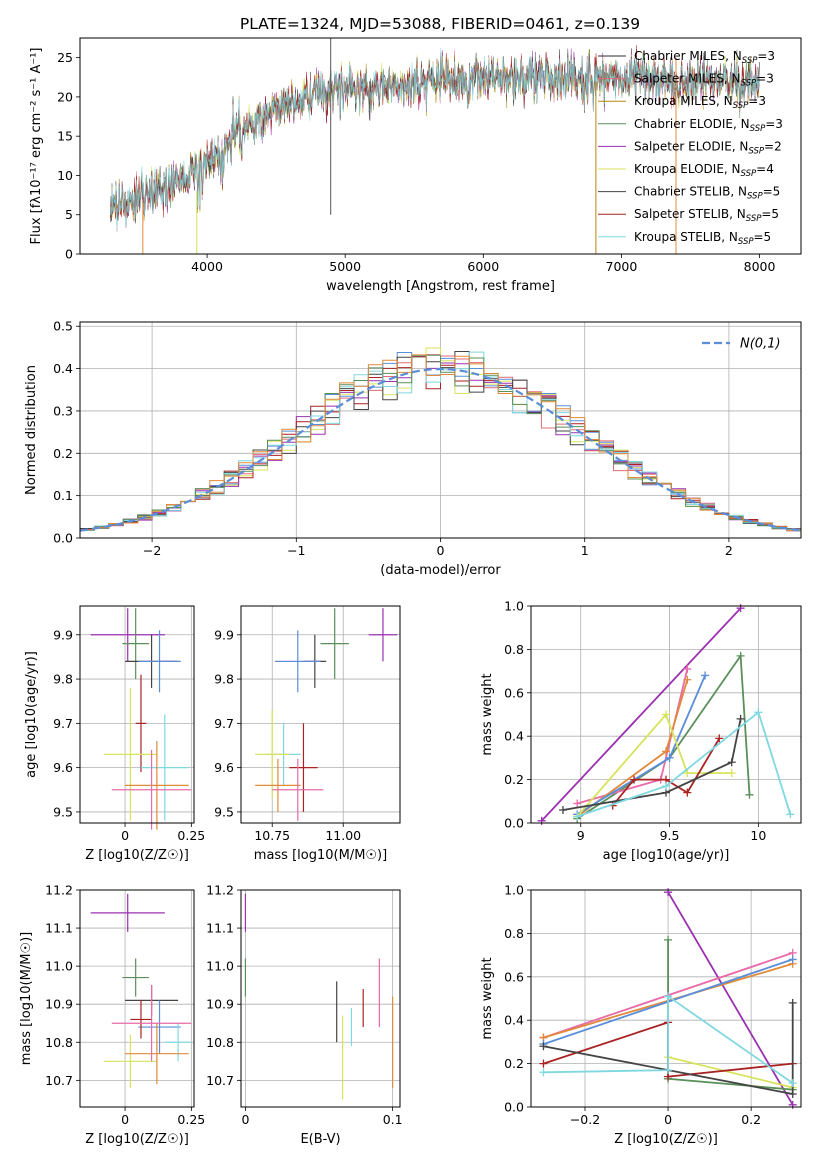  Describe the element at coordinates (758, 835) in the screenshot. I see `x-tick-label: 10` at that location.